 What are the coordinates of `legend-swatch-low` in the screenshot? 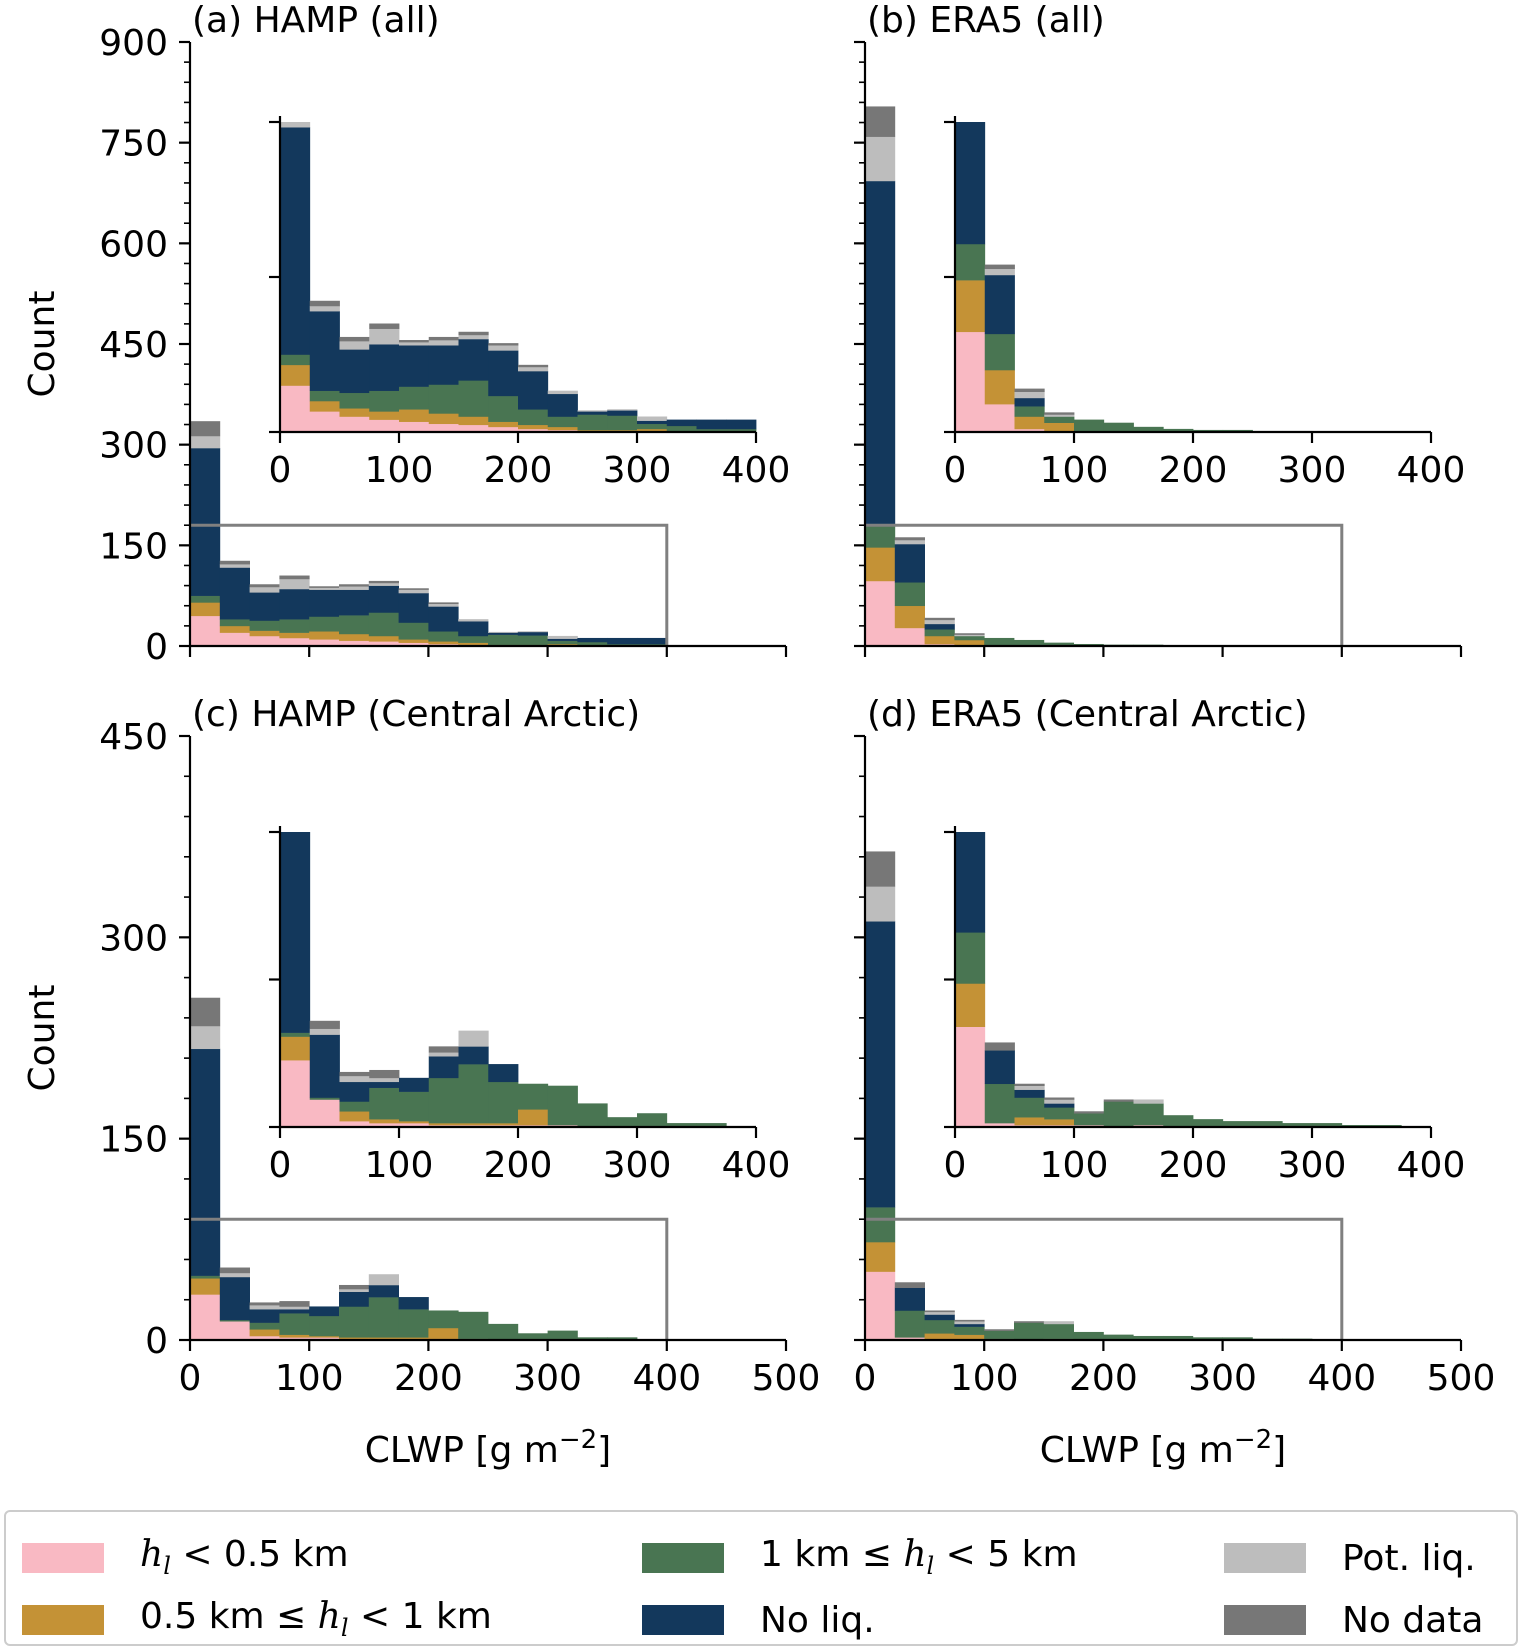 It's located at (63, 1558).